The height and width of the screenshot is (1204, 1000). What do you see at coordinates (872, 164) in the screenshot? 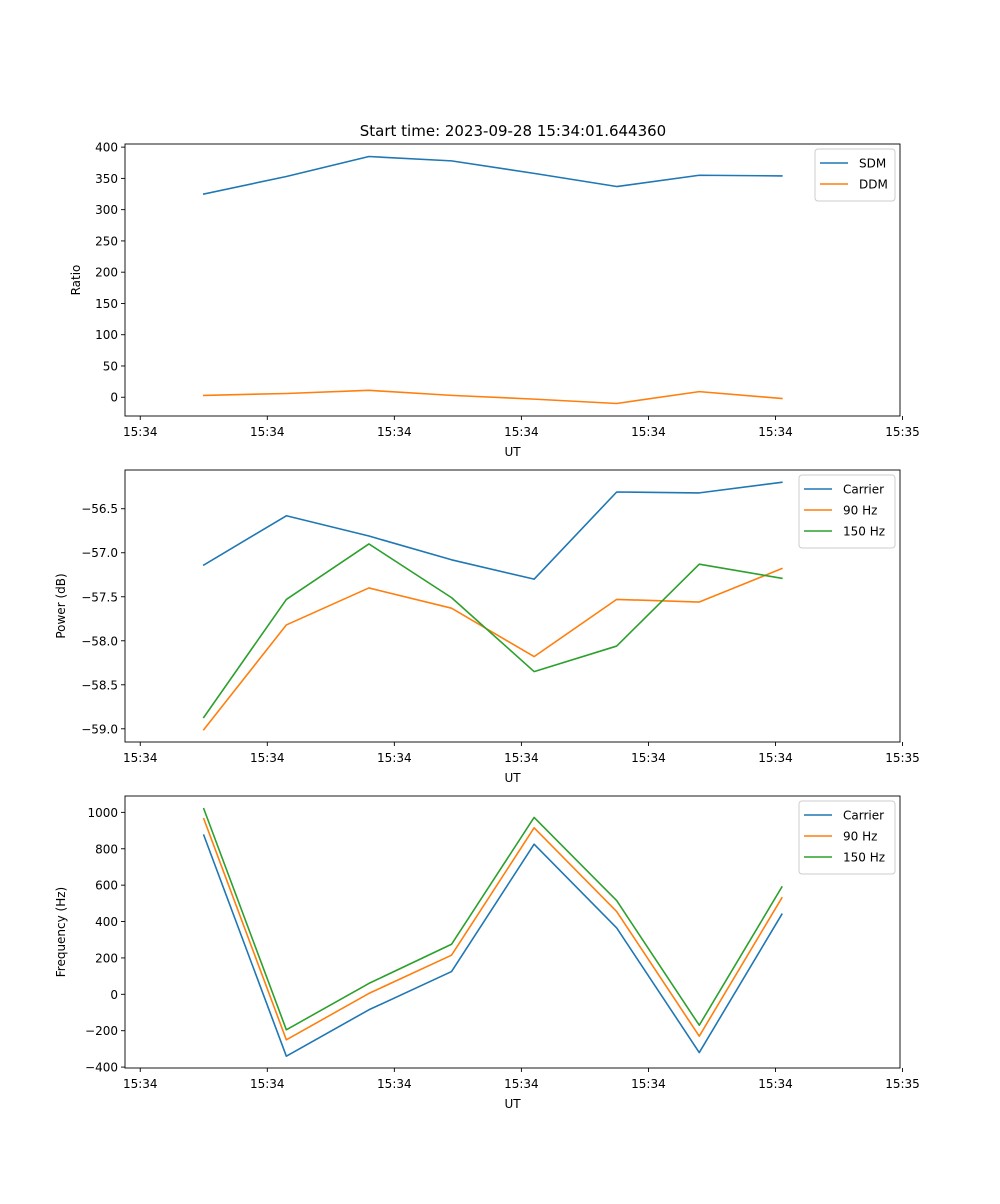
I see `legend-entry: SDM` at bounding box center [872, 164].